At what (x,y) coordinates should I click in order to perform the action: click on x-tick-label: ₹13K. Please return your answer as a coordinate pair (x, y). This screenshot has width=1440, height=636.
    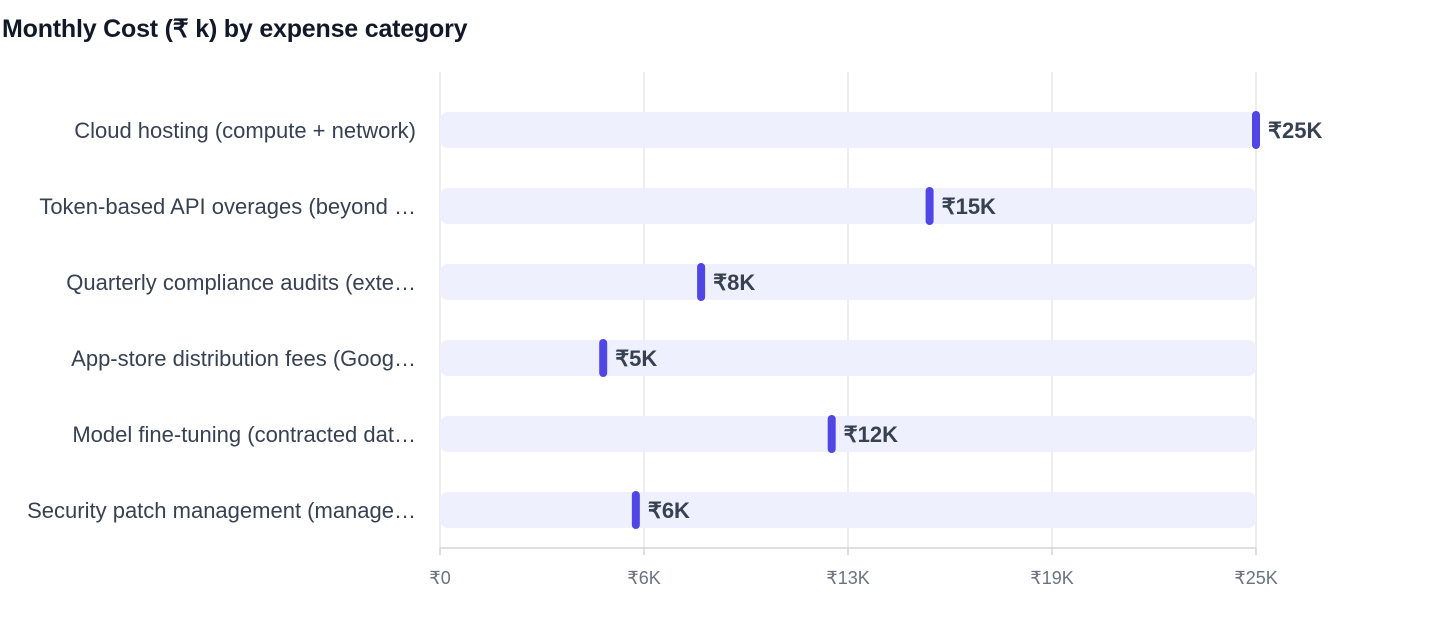
    Looking at the image, I should click on (847, 578).